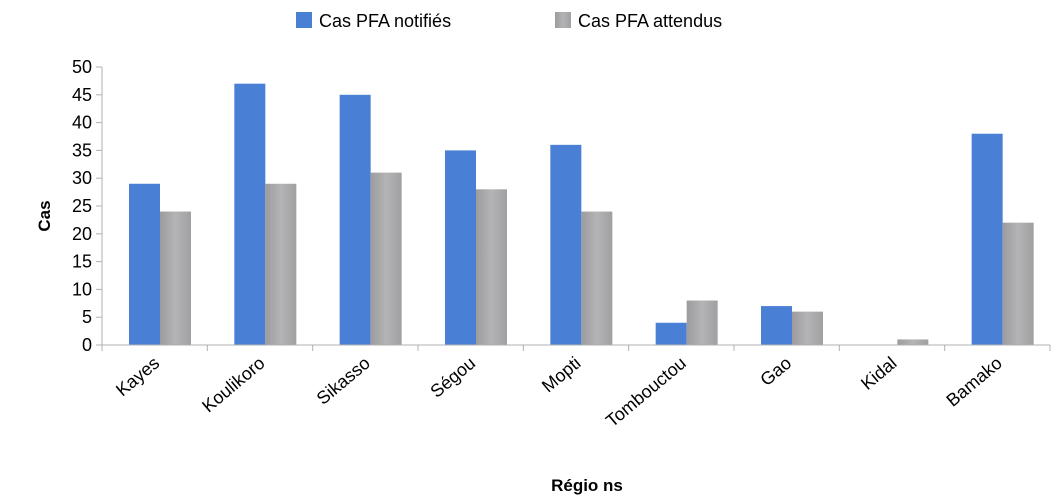 Image resolution: width=1063 pixels, height=503 pixels. What do you see at coordinates (879, 373) in the screenshot?
I see `x-category-label: Kidal` at bounding box center [879, 373].